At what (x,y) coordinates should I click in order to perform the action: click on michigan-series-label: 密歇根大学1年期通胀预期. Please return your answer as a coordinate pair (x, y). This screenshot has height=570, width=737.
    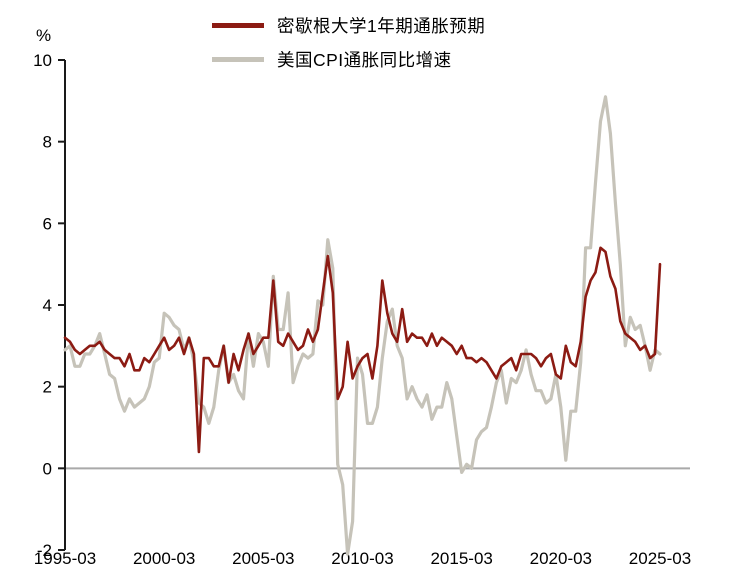
    Looking at the image, I should click on (381, 25).